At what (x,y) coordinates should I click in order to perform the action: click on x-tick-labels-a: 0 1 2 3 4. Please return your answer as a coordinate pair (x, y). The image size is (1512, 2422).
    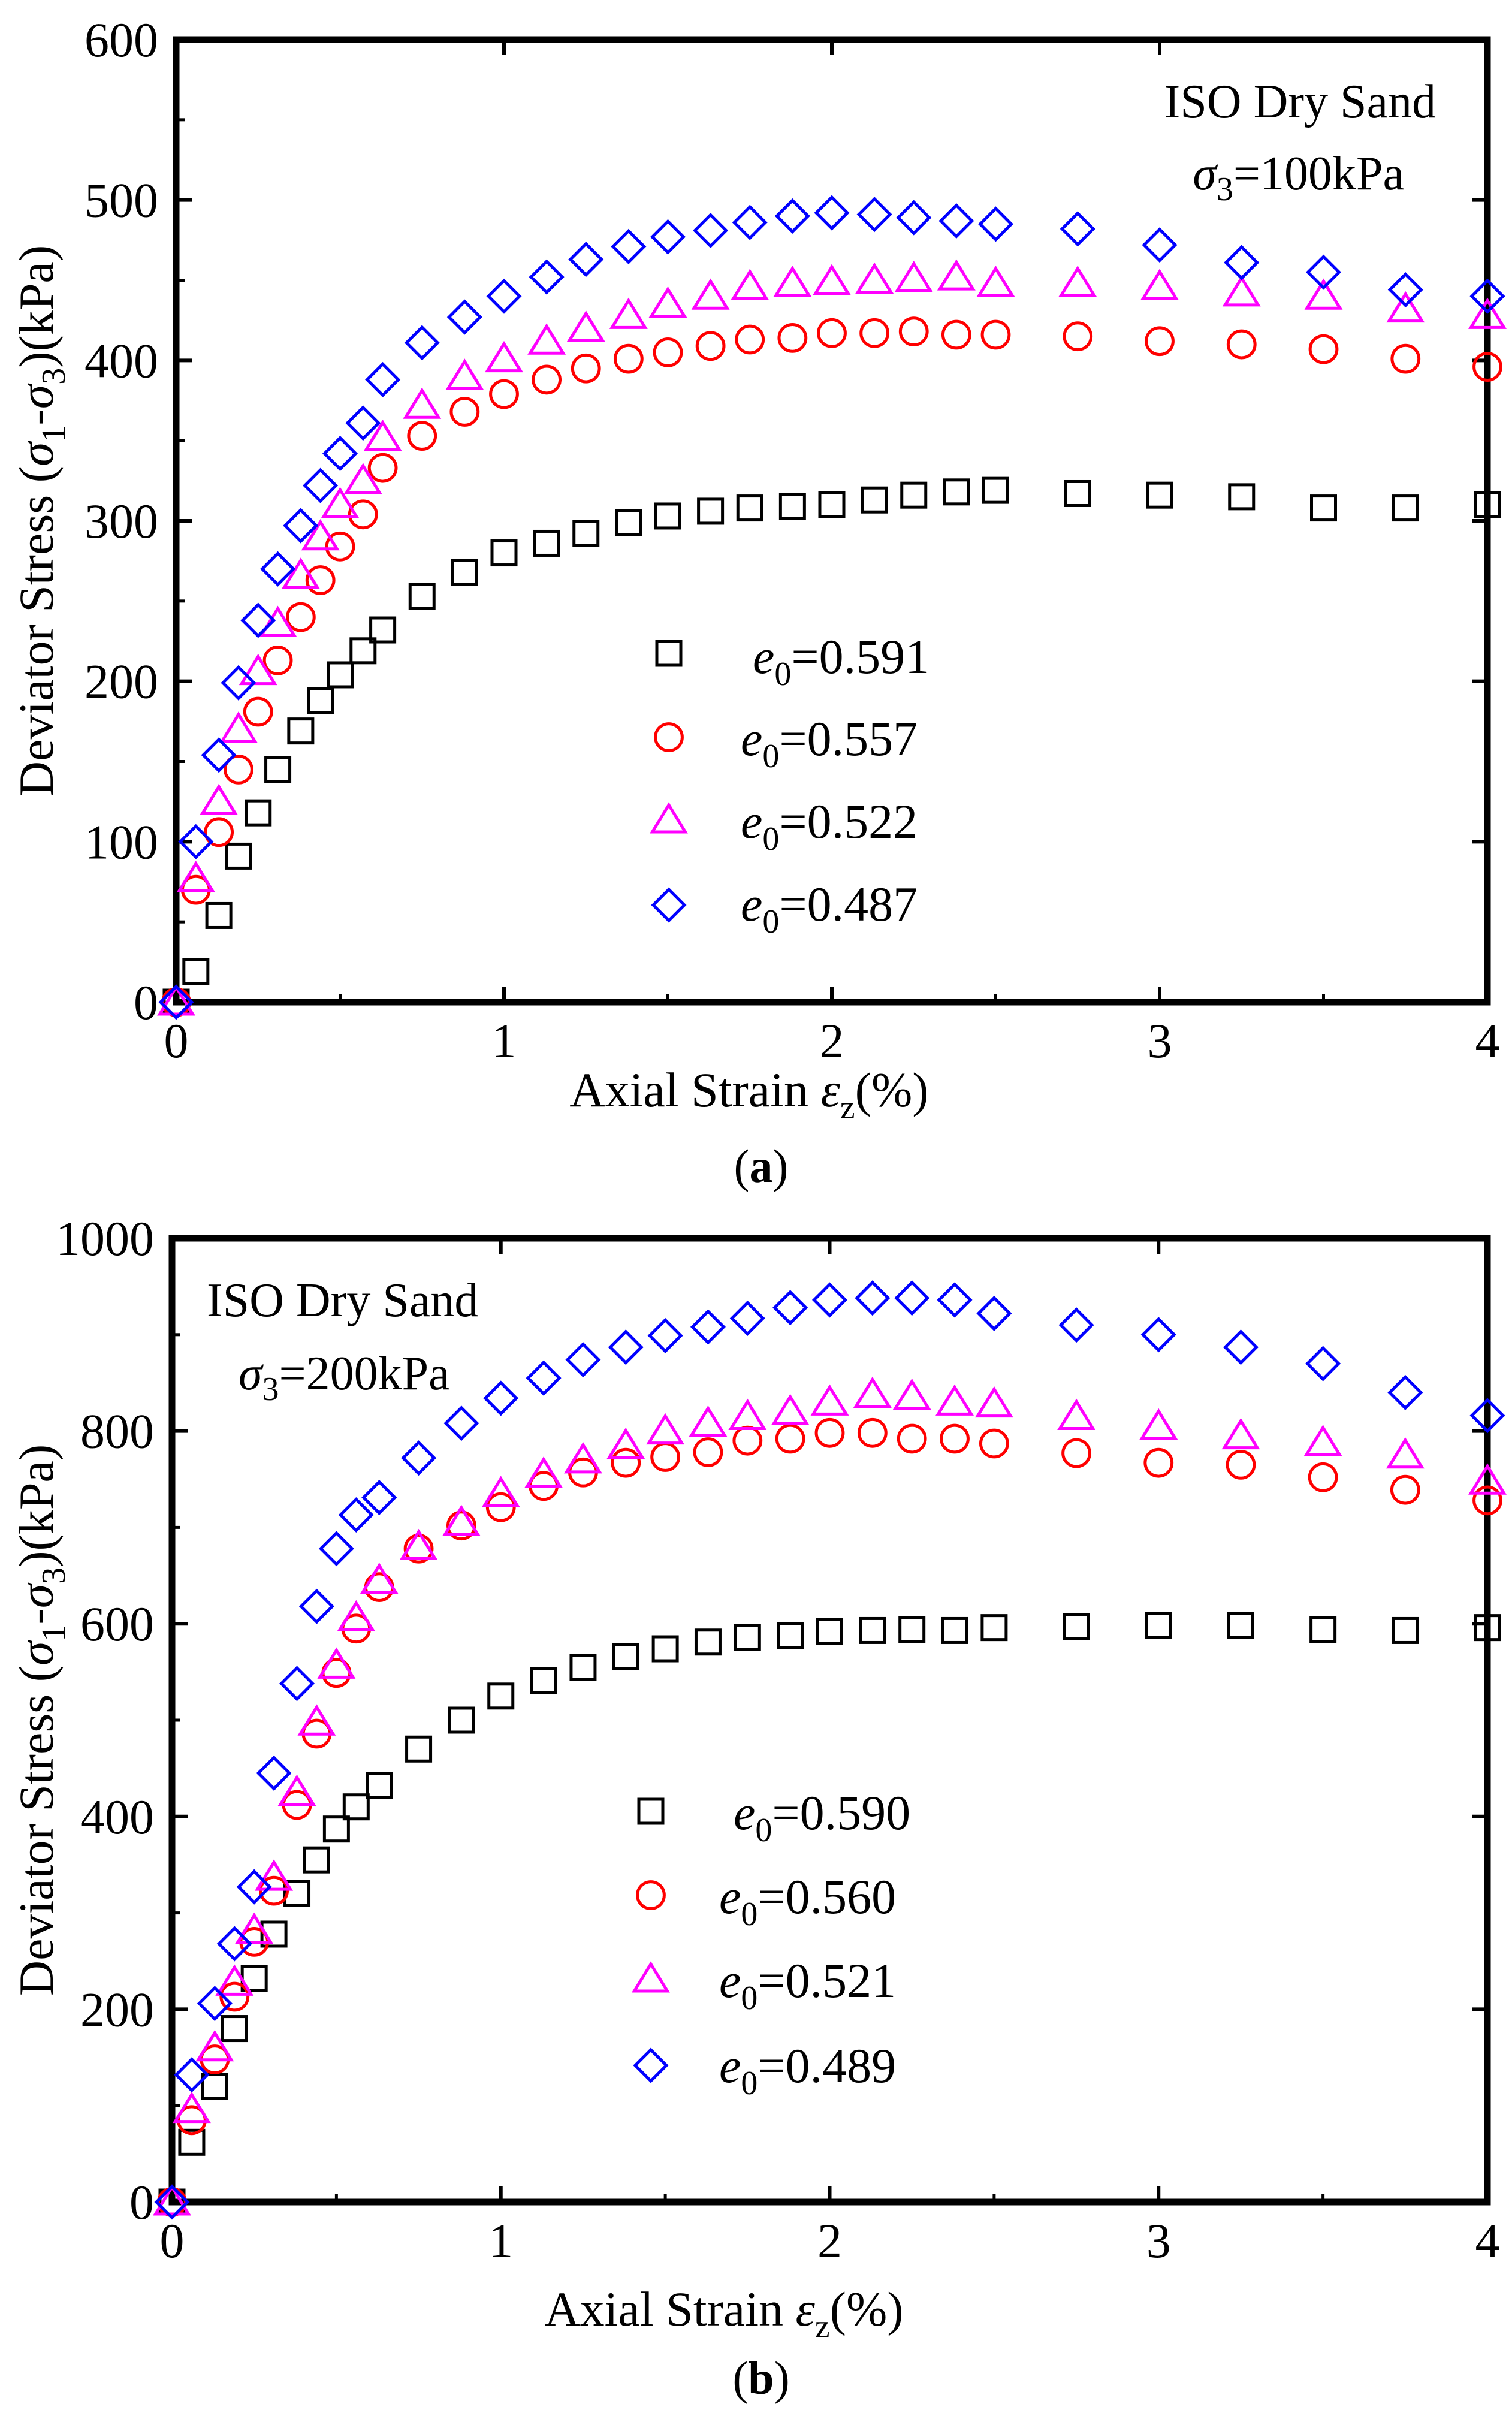
    Looking at the image, I should click on (832, 1041).